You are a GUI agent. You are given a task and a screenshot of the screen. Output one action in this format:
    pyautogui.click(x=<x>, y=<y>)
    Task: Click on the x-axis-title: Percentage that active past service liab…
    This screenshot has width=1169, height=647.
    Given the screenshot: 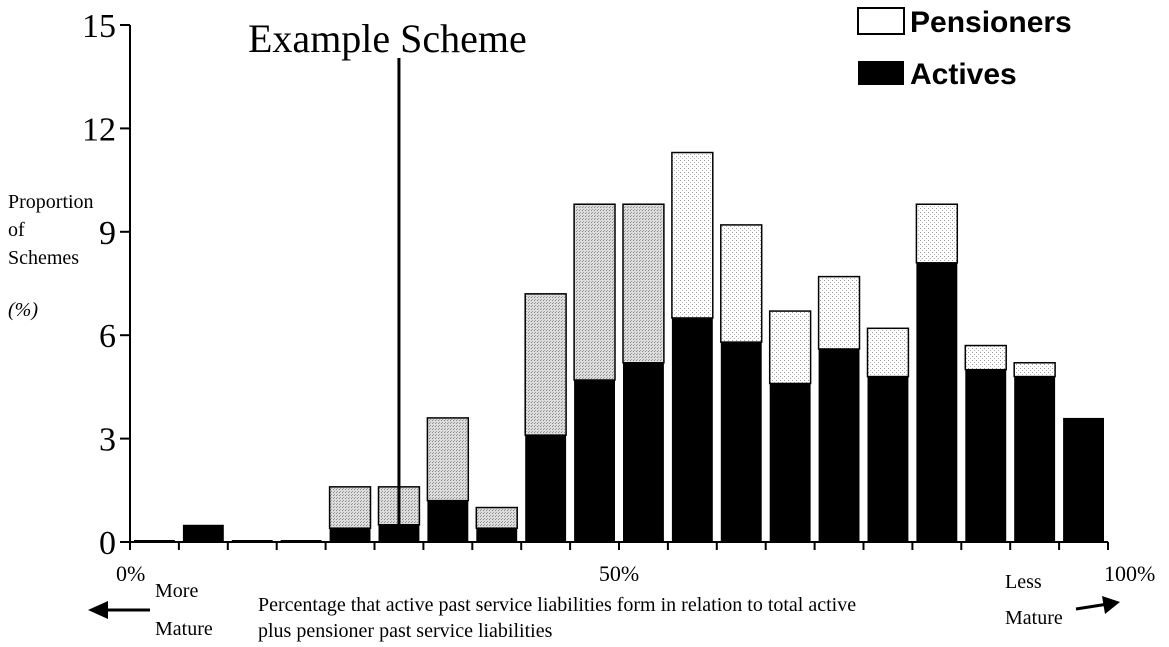 What is the action you would take?
    pyautogui.click(x=557, y=618)
    